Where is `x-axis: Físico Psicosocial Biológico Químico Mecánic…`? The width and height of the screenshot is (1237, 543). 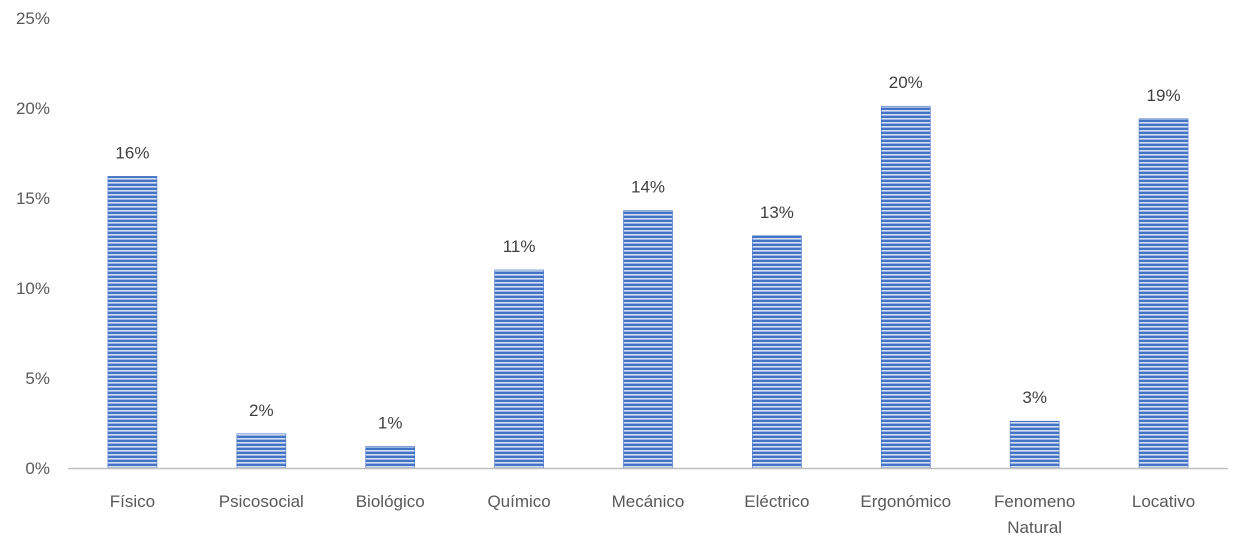
x-axis: Físico Psicosocial Biológico Químico Mecánic… is located at coordinates (648, 502).